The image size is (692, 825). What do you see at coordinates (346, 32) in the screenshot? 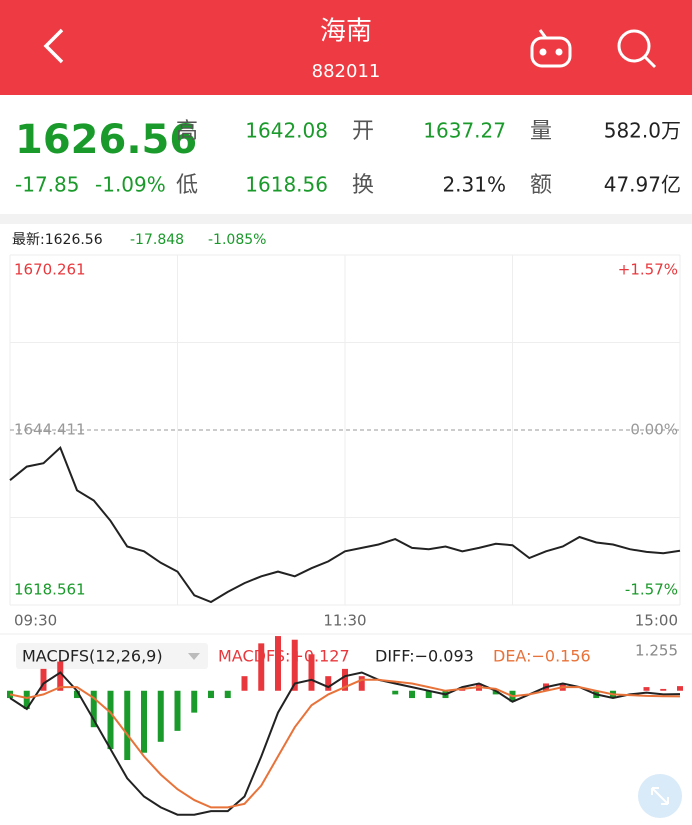
I see `title: 海南` at bounding box center [346, 32].